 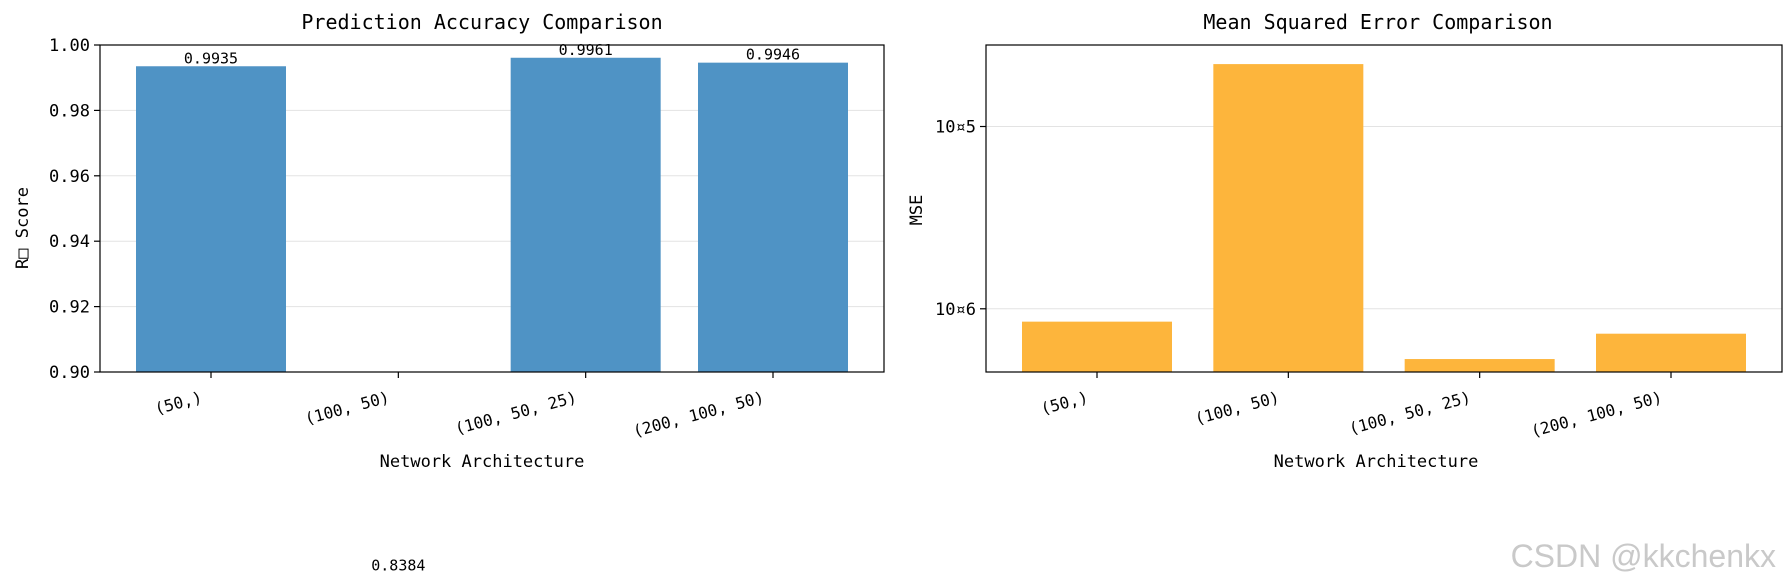 What do you see at coordinates (1596, 414) in the screenshot?
I see `mse-x-tick-label: (200, 100, 50)` at bounding box center [1596, 414].